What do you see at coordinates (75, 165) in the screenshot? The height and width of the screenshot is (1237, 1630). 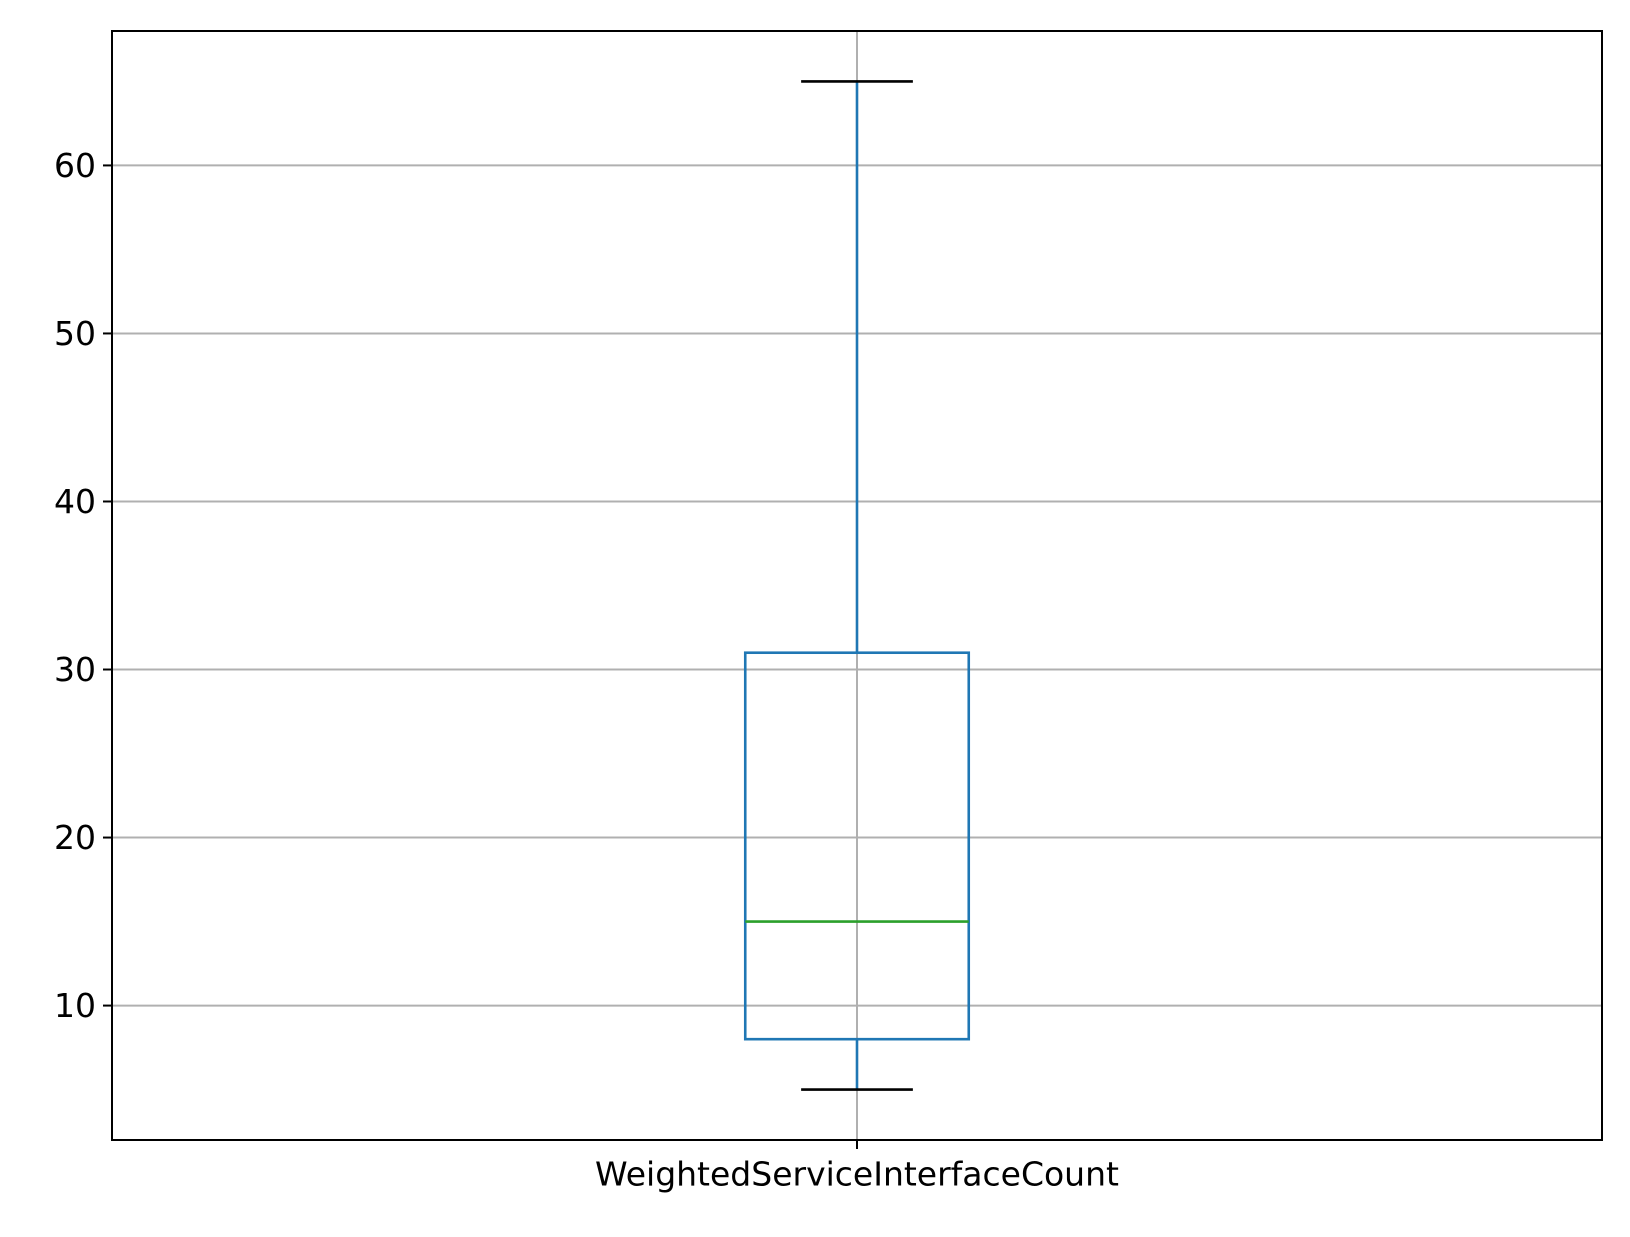 I see `y-tick-label: 60` at bounding box center [75, 165].